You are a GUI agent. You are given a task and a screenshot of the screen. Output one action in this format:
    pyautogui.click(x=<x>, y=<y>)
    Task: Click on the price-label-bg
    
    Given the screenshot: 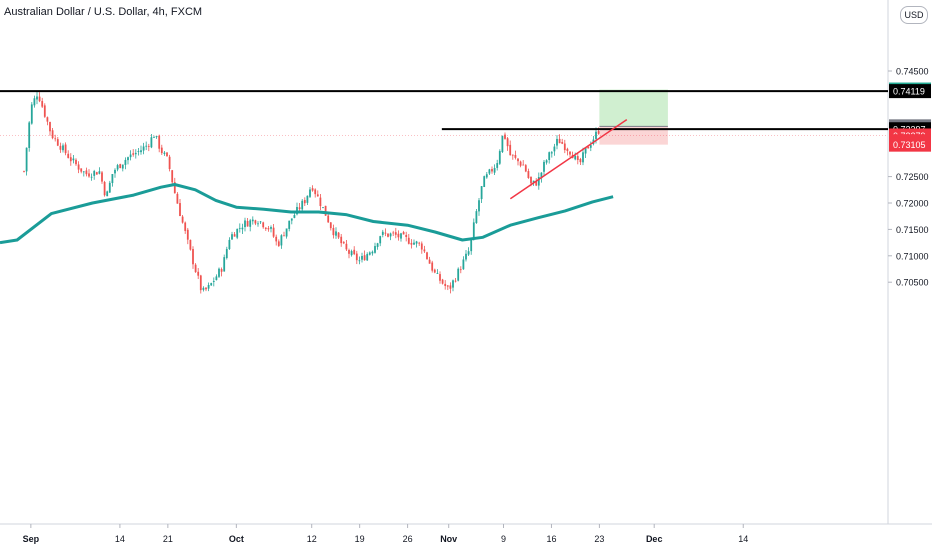 What is the action you would take?
    pyautogui.click(x=910, y=144)
    